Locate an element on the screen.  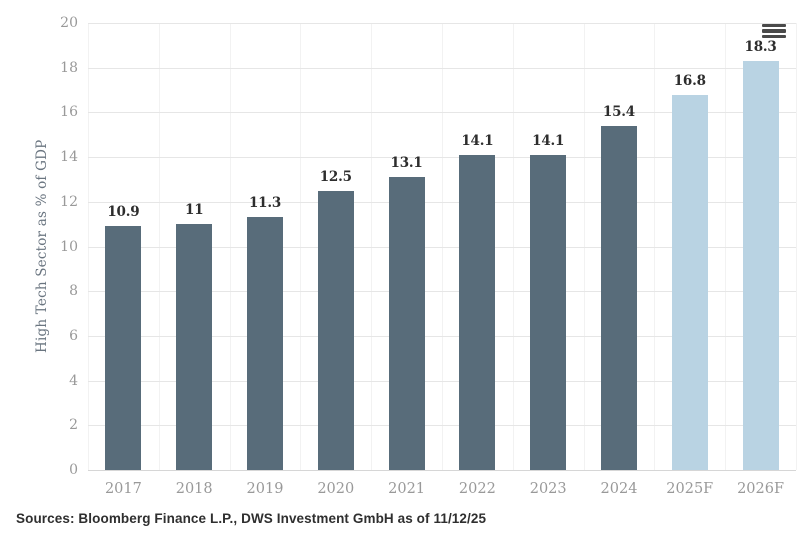
x-axis-label-2019: 2019 is located at coordinates (265, 489).